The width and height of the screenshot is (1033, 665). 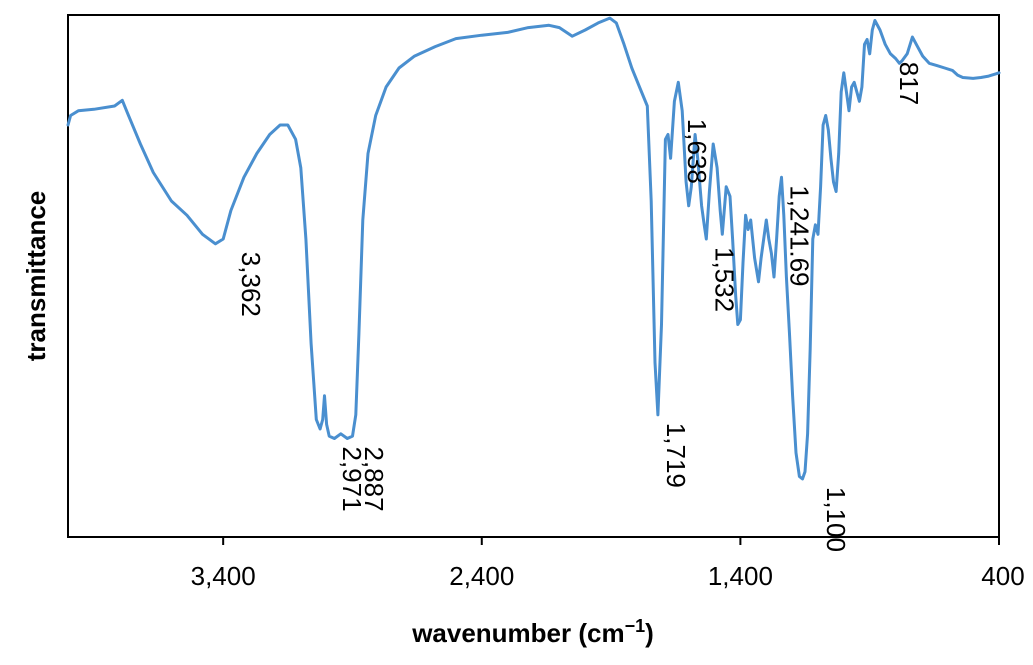 What do you see at coordinates (800, 235) in the screenshot?
I see `peak-label: 1,241.69` at bounding box center [800, 235].